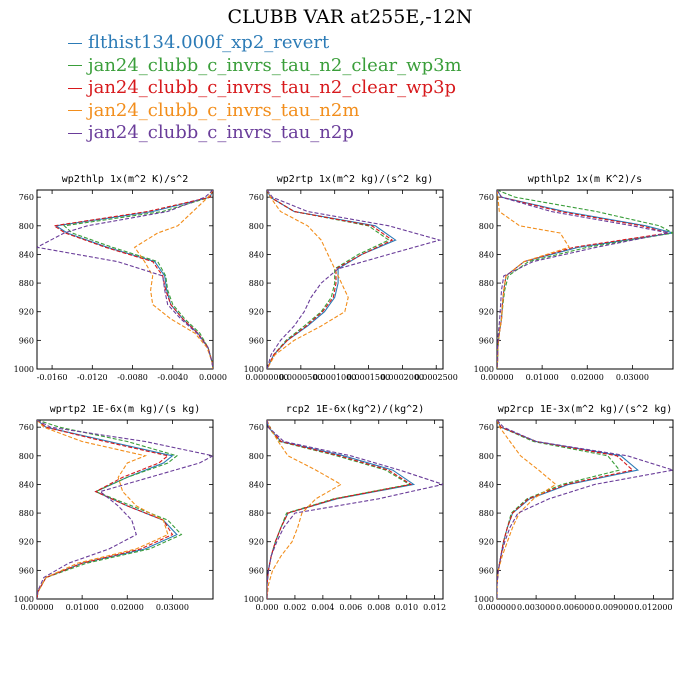  What do you see at coordinates (334, 377) in the screenshot?
I see `x-tick-label: 0.0001000` at bounding box center [334, 377].